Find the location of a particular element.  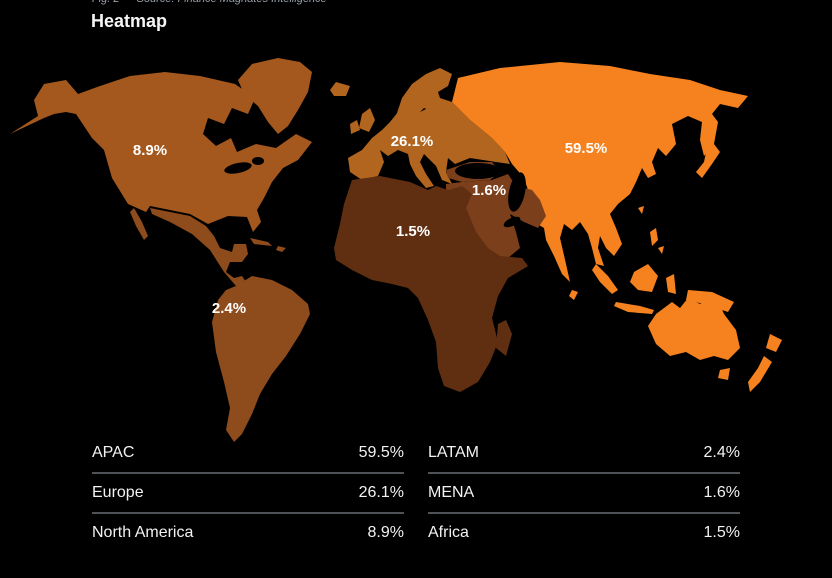

legend-row-africa: Africa 1.5% is located at coordinates (584, 533).